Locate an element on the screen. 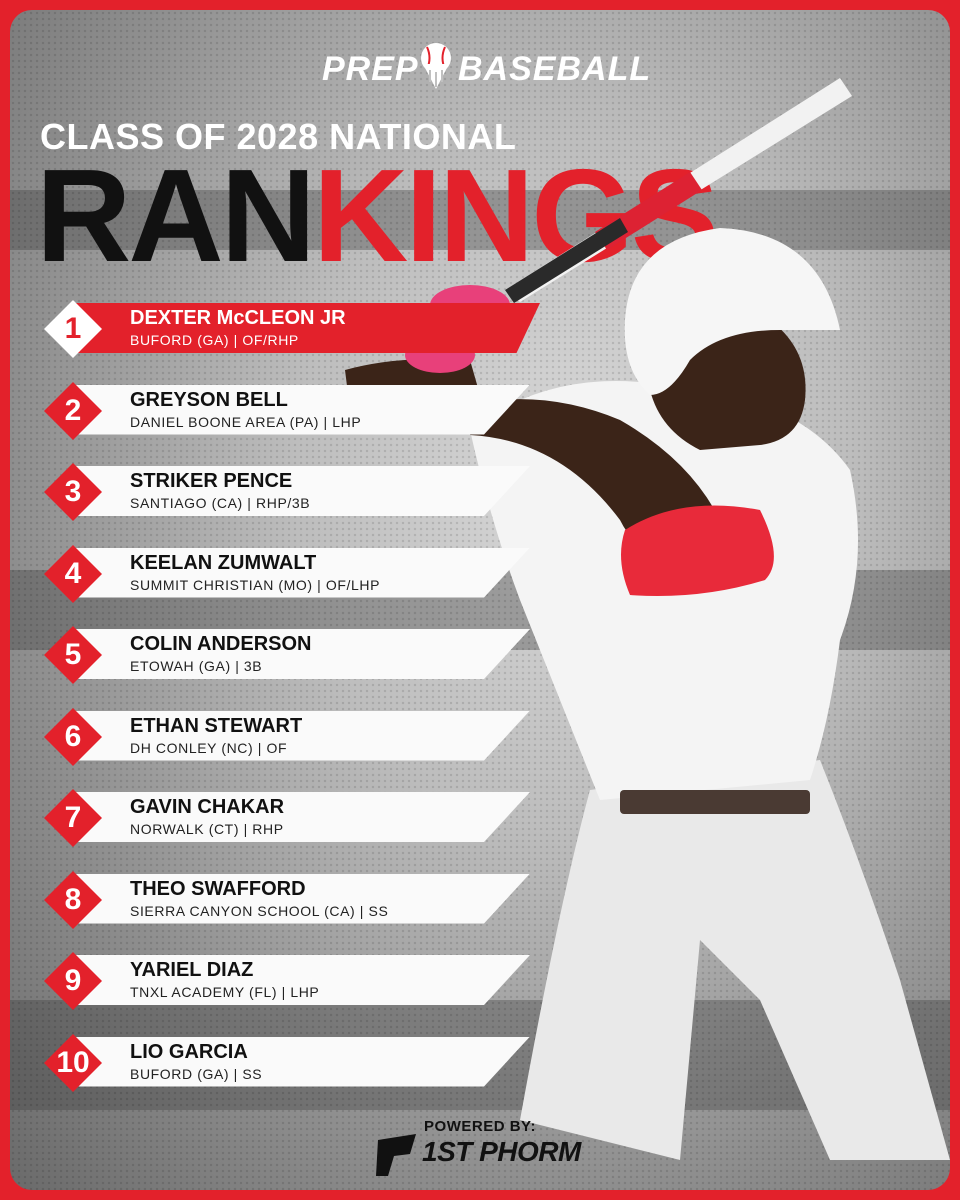  rank-number: 2 is located at coordinates (73, 410).